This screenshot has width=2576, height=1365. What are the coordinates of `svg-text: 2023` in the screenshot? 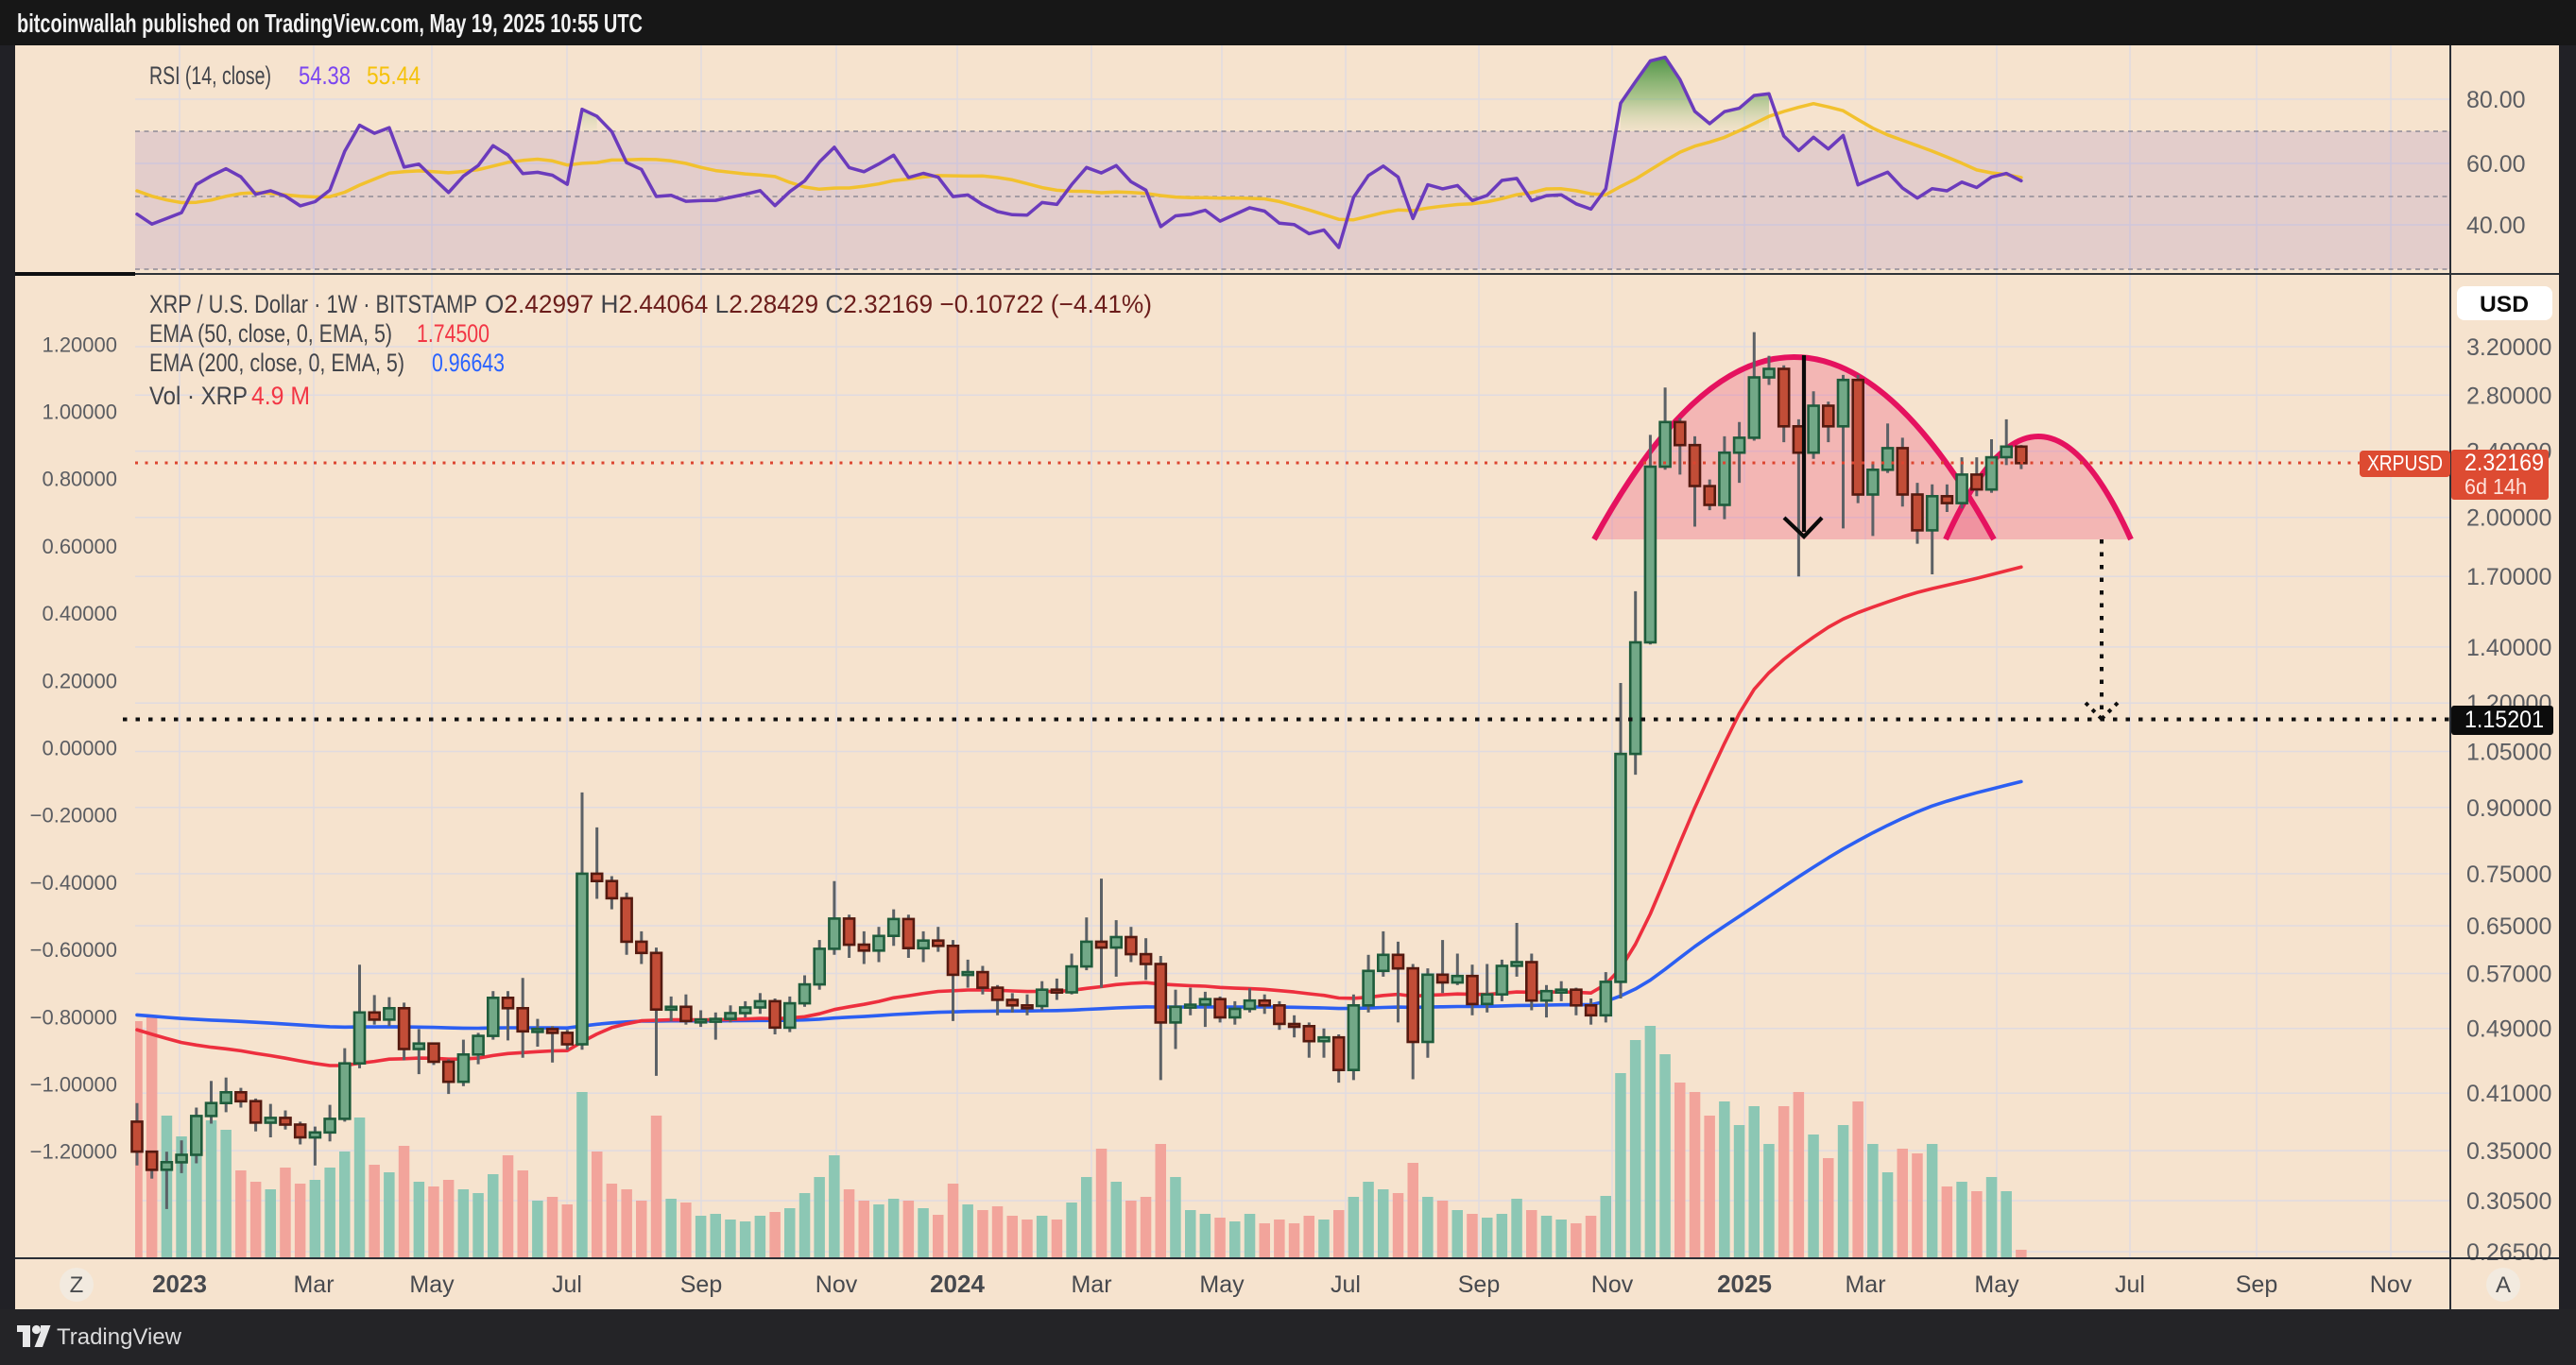 It's located at (179, 1284).